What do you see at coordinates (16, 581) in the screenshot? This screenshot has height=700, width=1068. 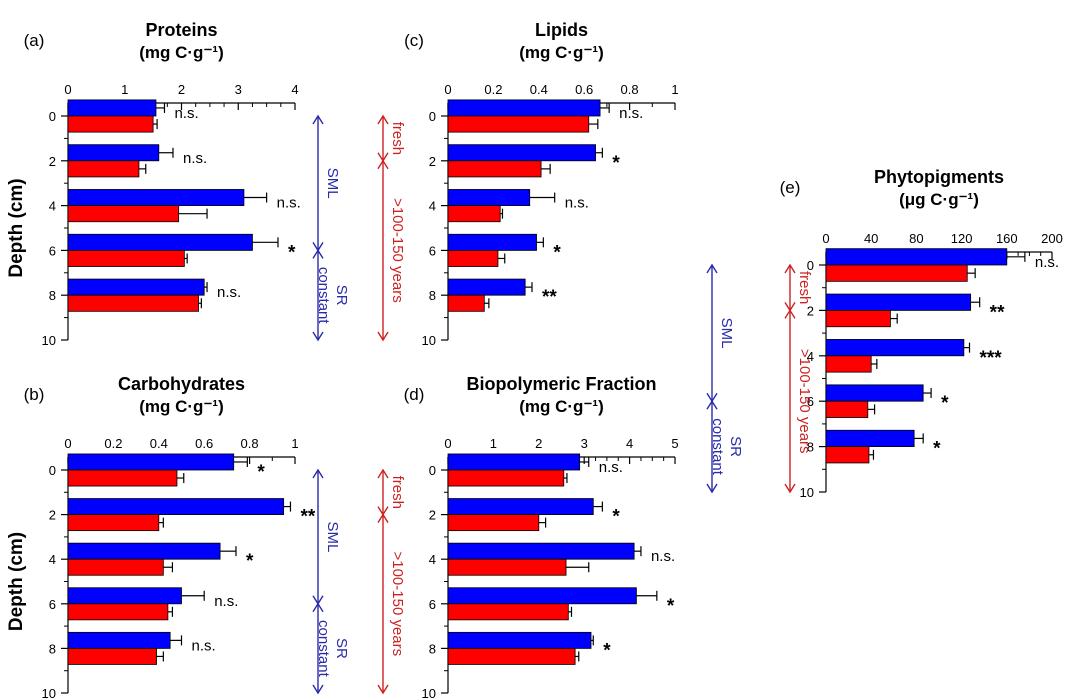 I see `y-axis-label: Depth (cm)` at bounding box center [16, 581].